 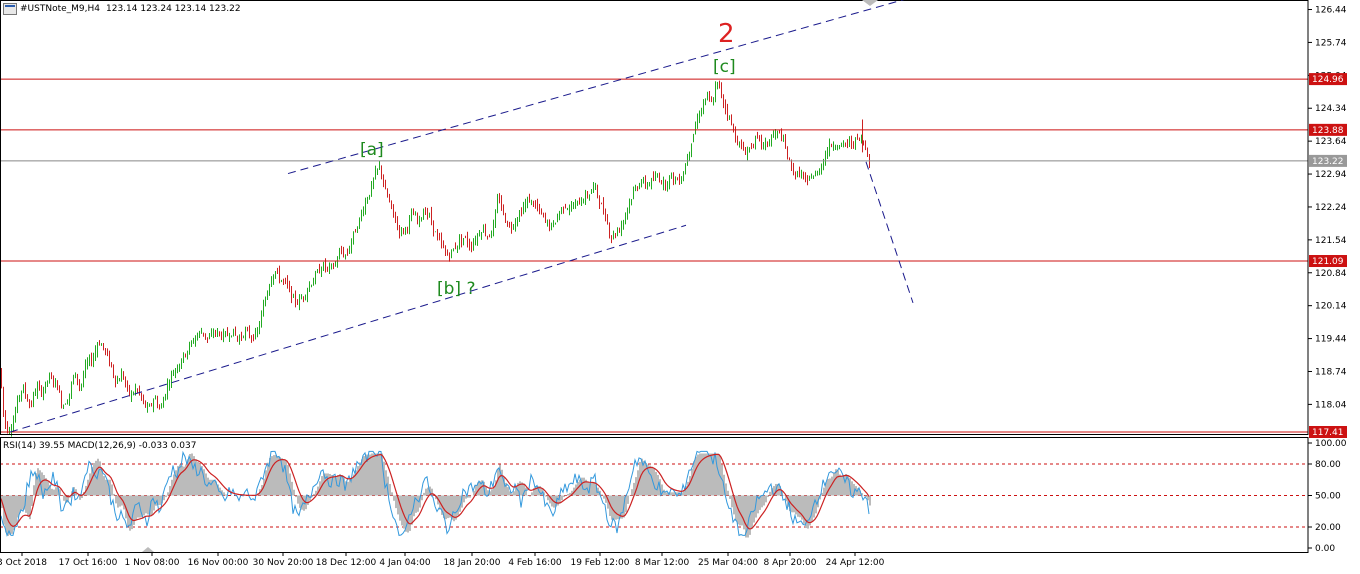 What do you see at coordinates (100, 446) in the screenshot?
I see `indicator-label: RSI(14) 39.55 MACD(12,26,9) -0.033 0.037` at bounding box center [100, 446].